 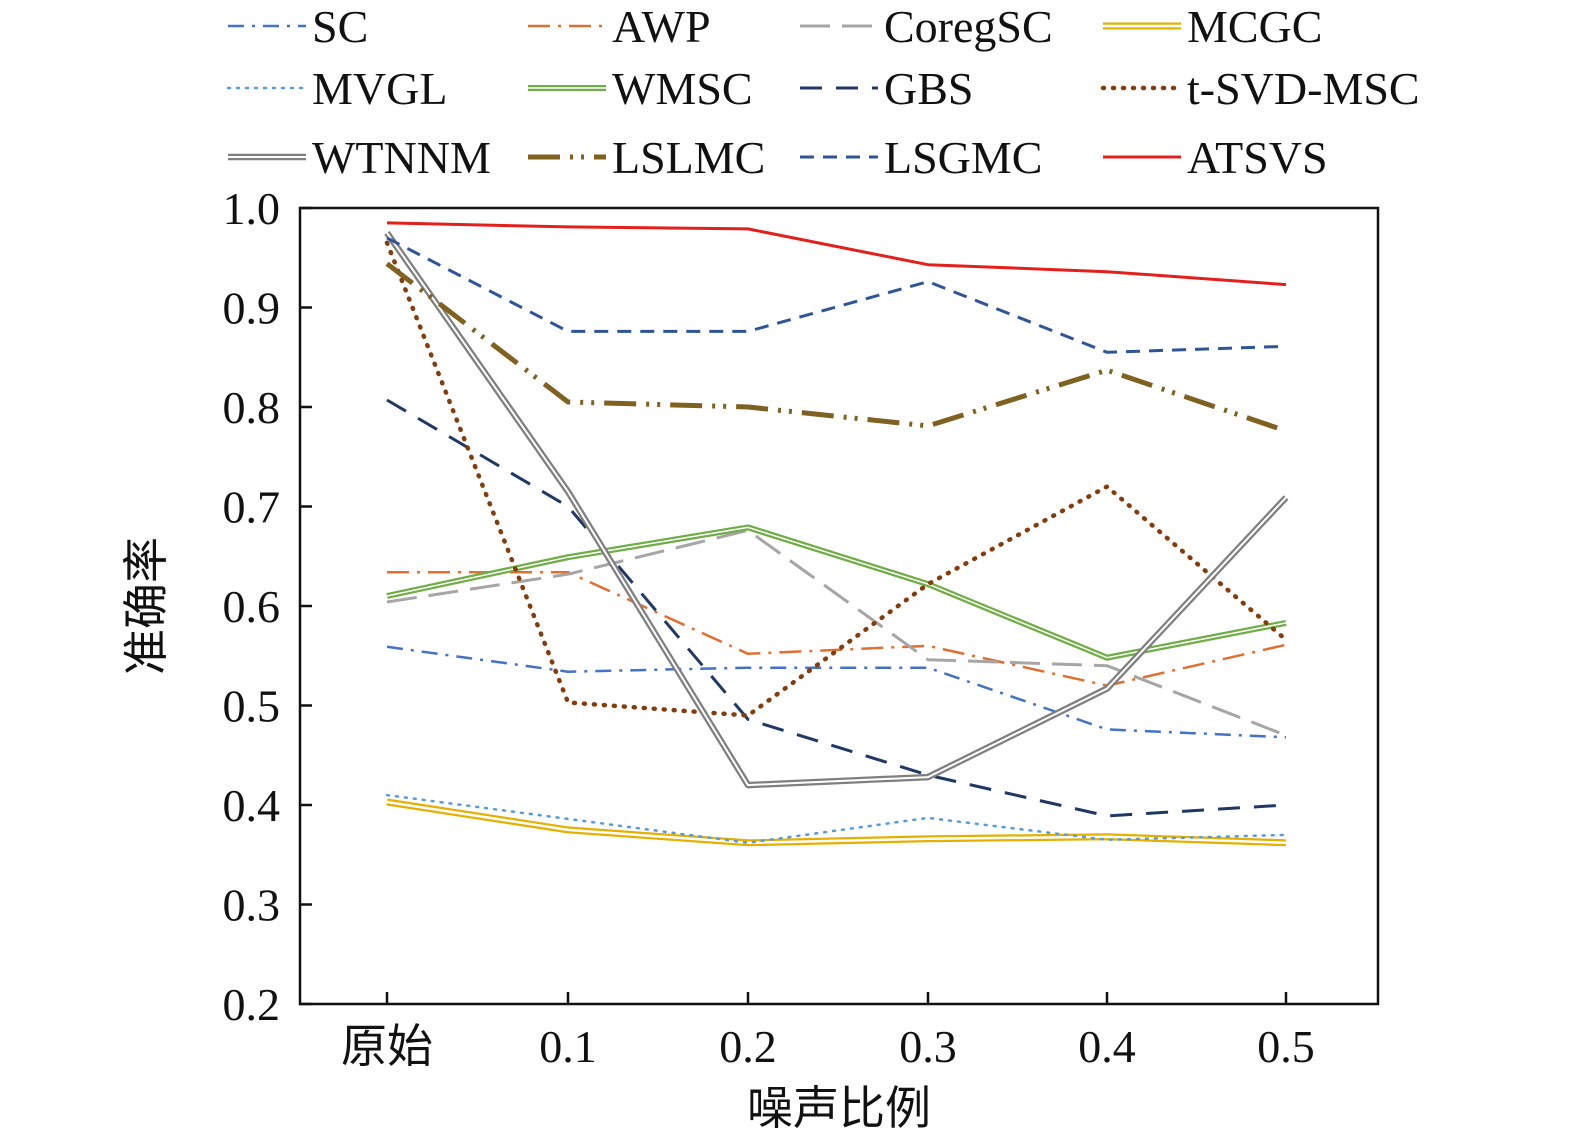 I want to click on x-tick-label: 0.2, so click(x=748, y=1046).